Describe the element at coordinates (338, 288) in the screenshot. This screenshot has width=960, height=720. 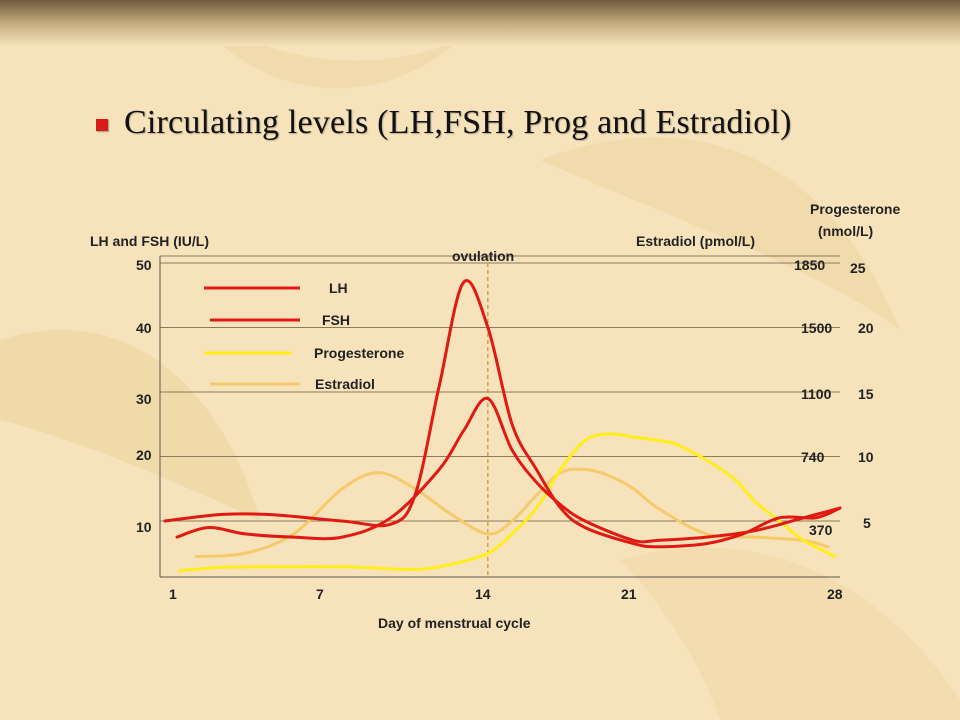
I see `legend-label-lh: LH` at that location.